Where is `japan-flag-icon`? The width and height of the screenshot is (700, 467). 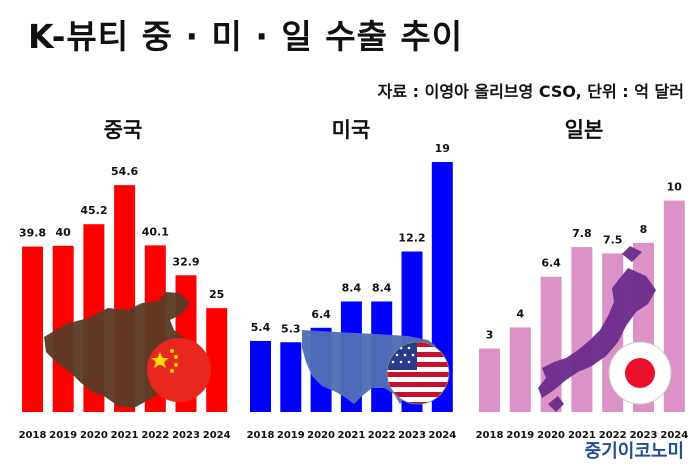
japan-flag-icon is located at coordinates (640, 373).